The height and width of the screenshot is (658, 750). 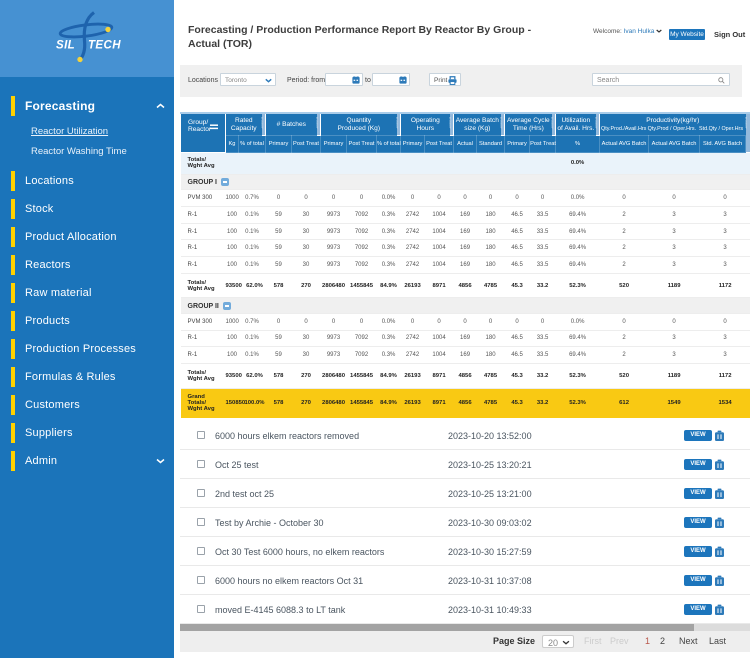 What do you see at coordinates (104, 46) in the screenshot?
I see `svg-text: TECH` at bounding box center [104, 46].